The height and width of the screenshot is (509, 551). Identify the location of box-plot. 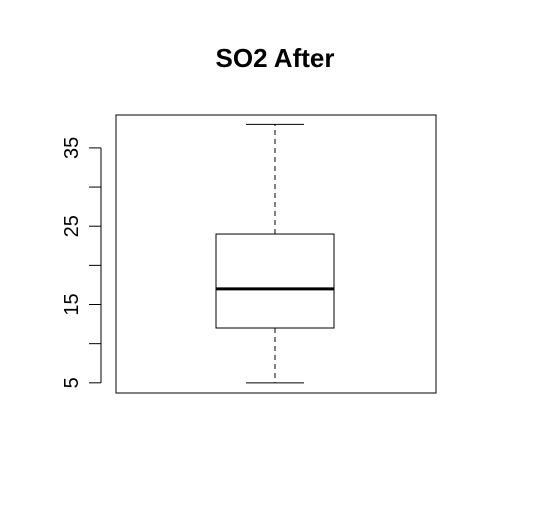
(275, 253).